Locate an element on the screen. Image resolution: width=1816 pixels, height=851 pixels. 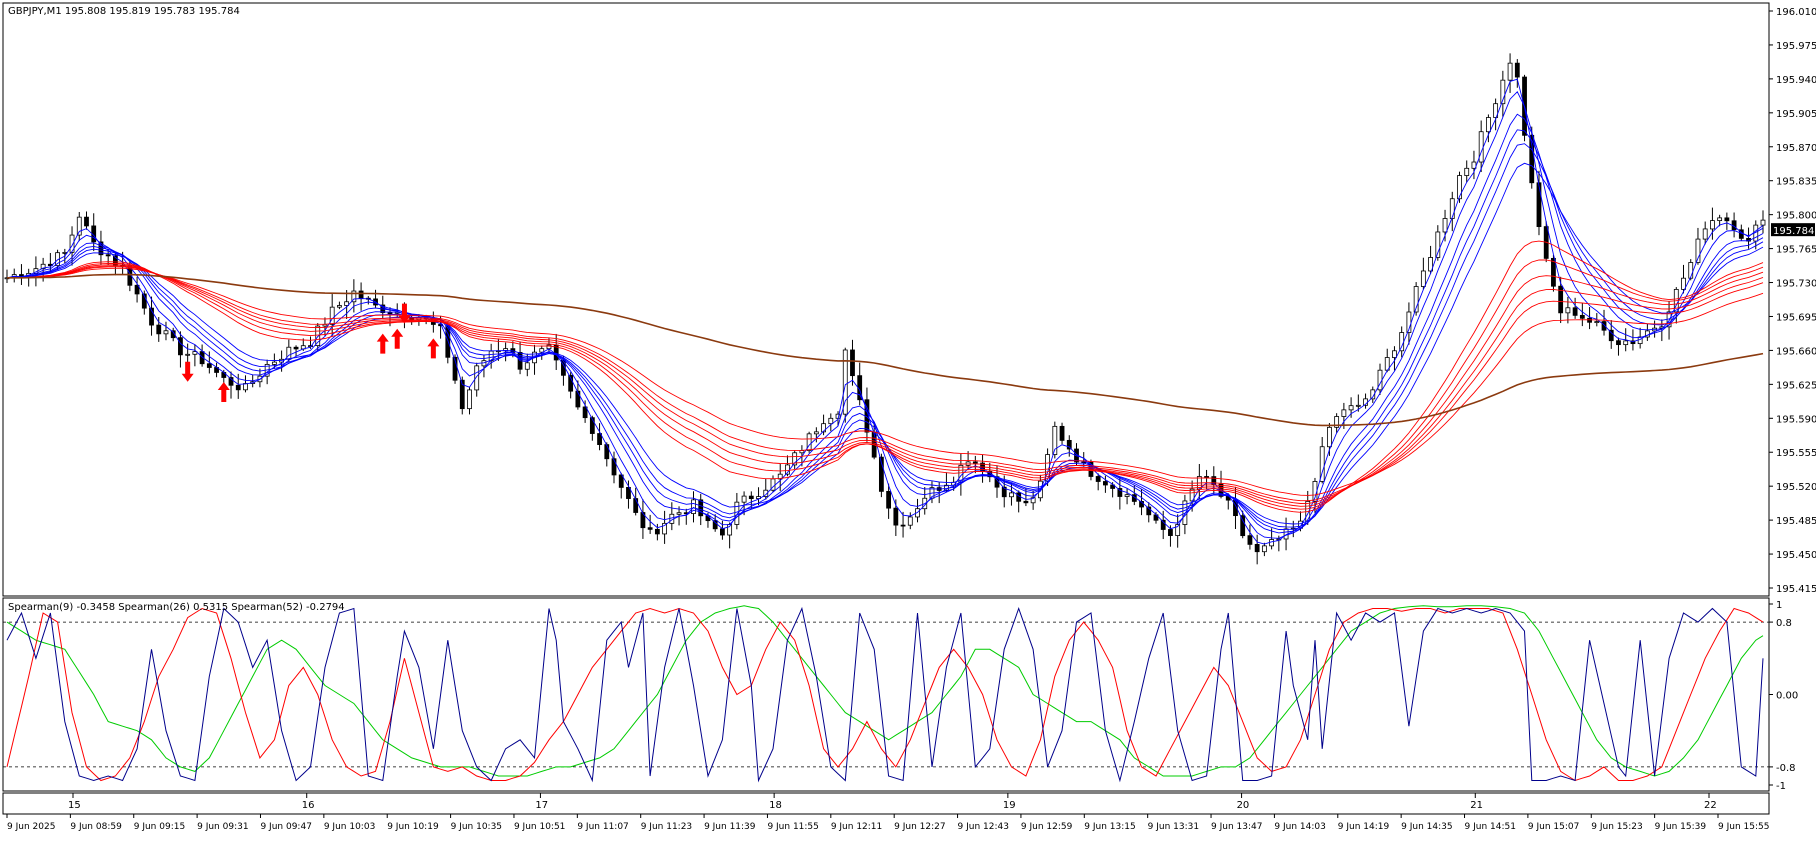
price-tick-label: 195.765 is located at coordinates (1796, 250).